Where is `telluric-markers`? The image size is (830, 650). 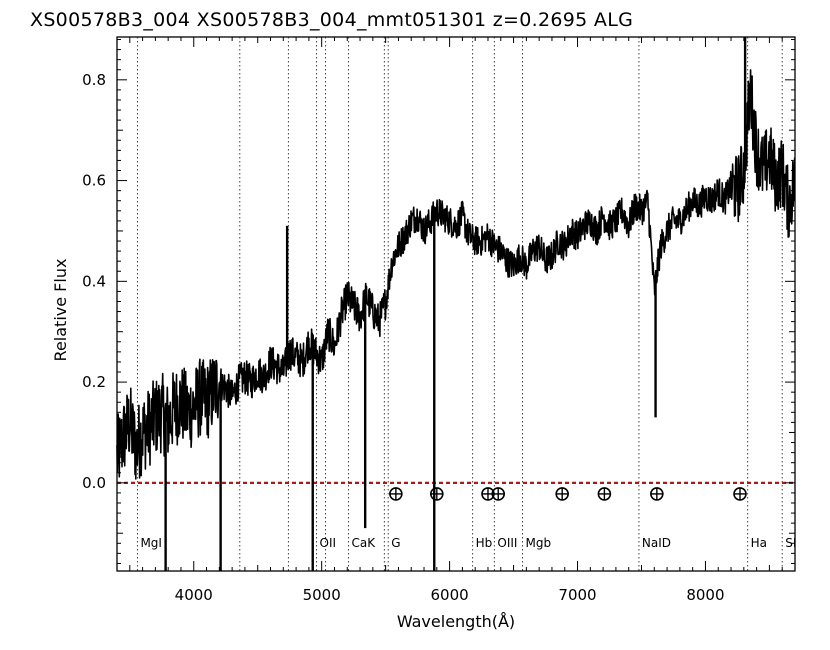
telluric-markers is located at coordinates (568, 494).